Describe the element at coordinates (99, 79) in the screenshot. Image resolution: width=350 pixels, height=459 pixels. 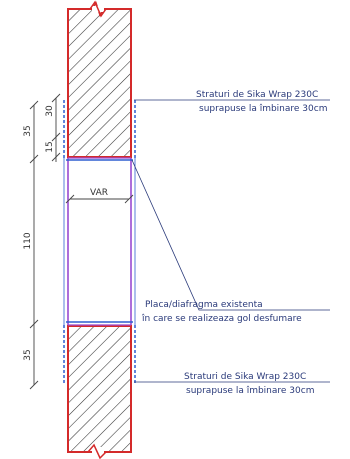
I see `top-wall-segment` at that location.